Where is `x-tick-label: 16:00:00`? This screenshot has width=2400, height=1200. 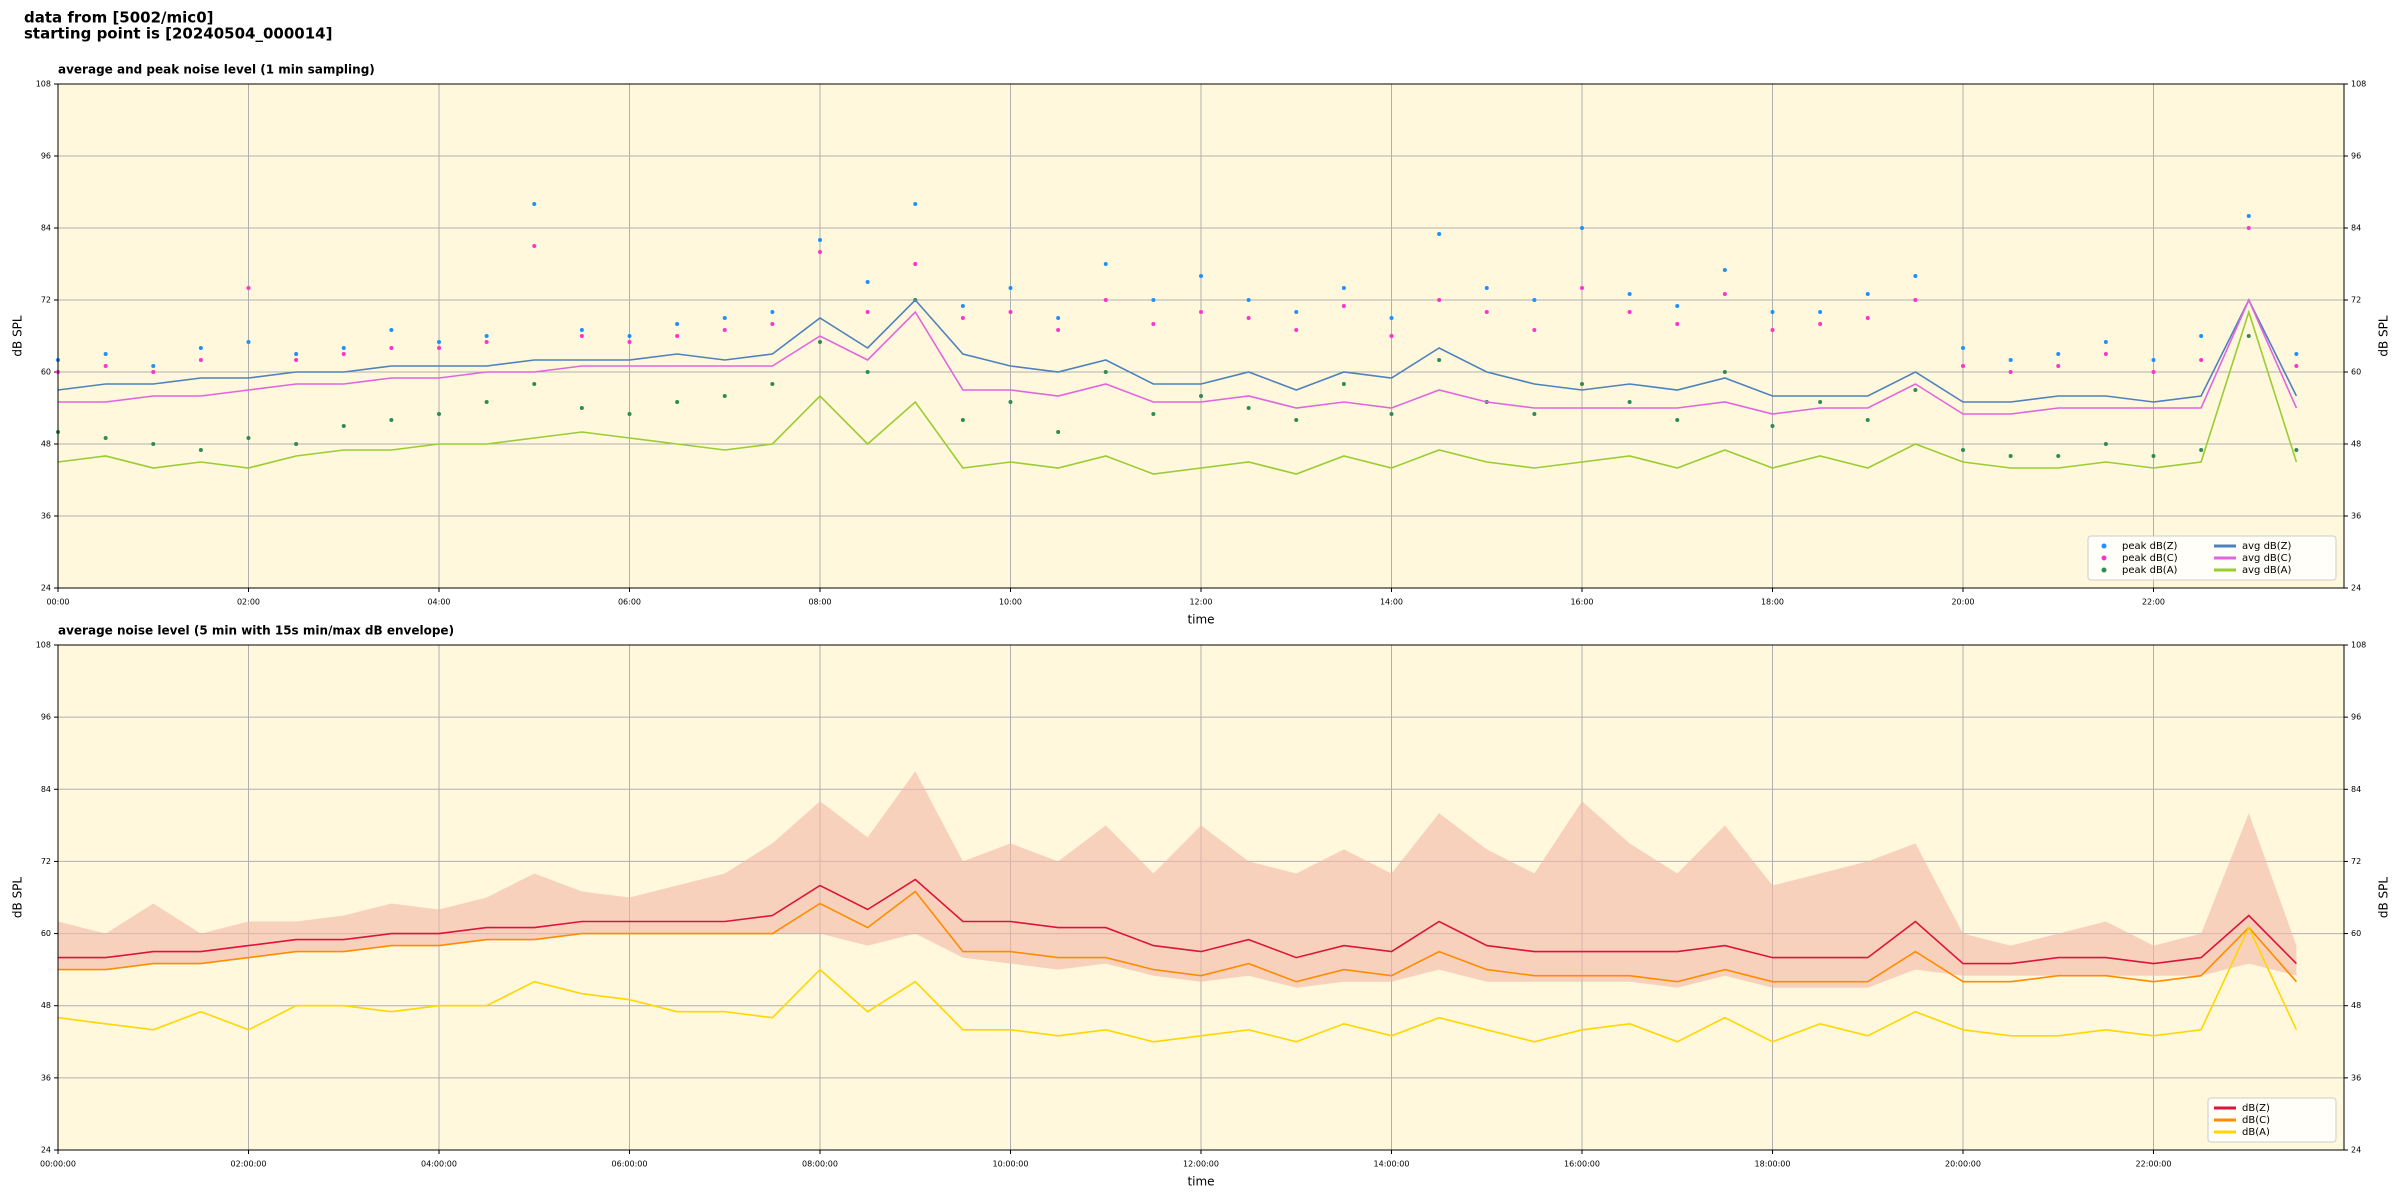
x-tick-label: 16:00:00 is located at coordinates (1582, 1164).